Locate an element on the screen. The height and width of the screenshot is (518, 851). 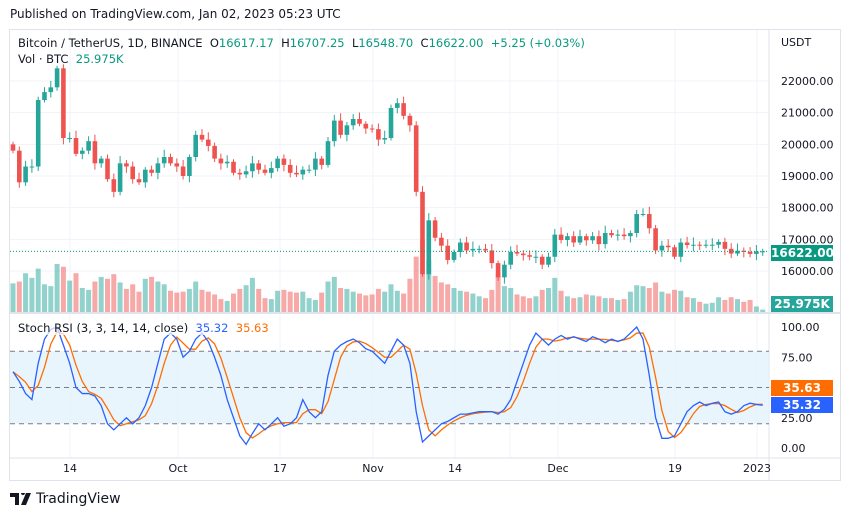
stoch-tick-label: 0.00 is located at coordinates (793, 448).